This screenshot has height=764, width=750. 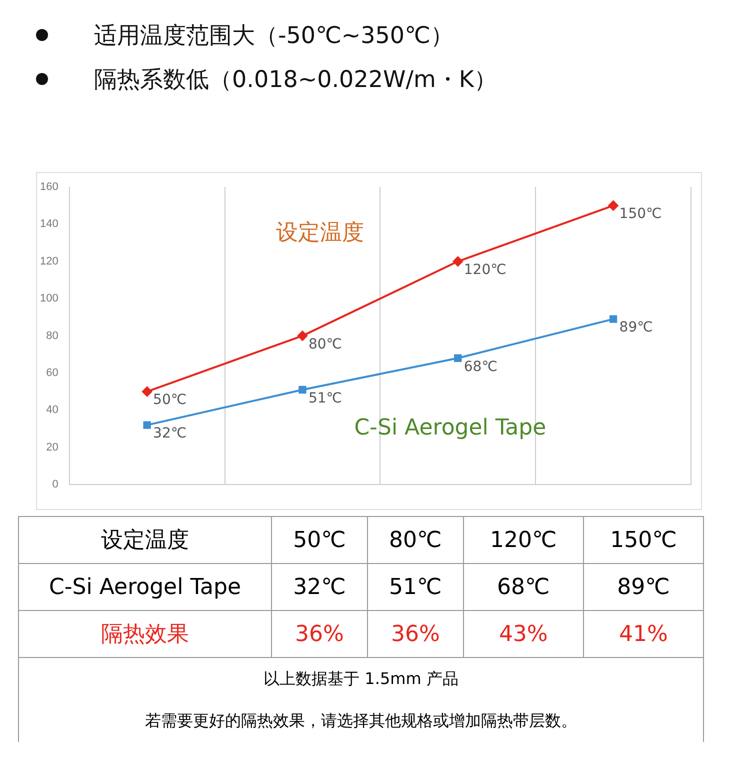 I want to click on data-label: 32℃, so click(x=170, y=434).